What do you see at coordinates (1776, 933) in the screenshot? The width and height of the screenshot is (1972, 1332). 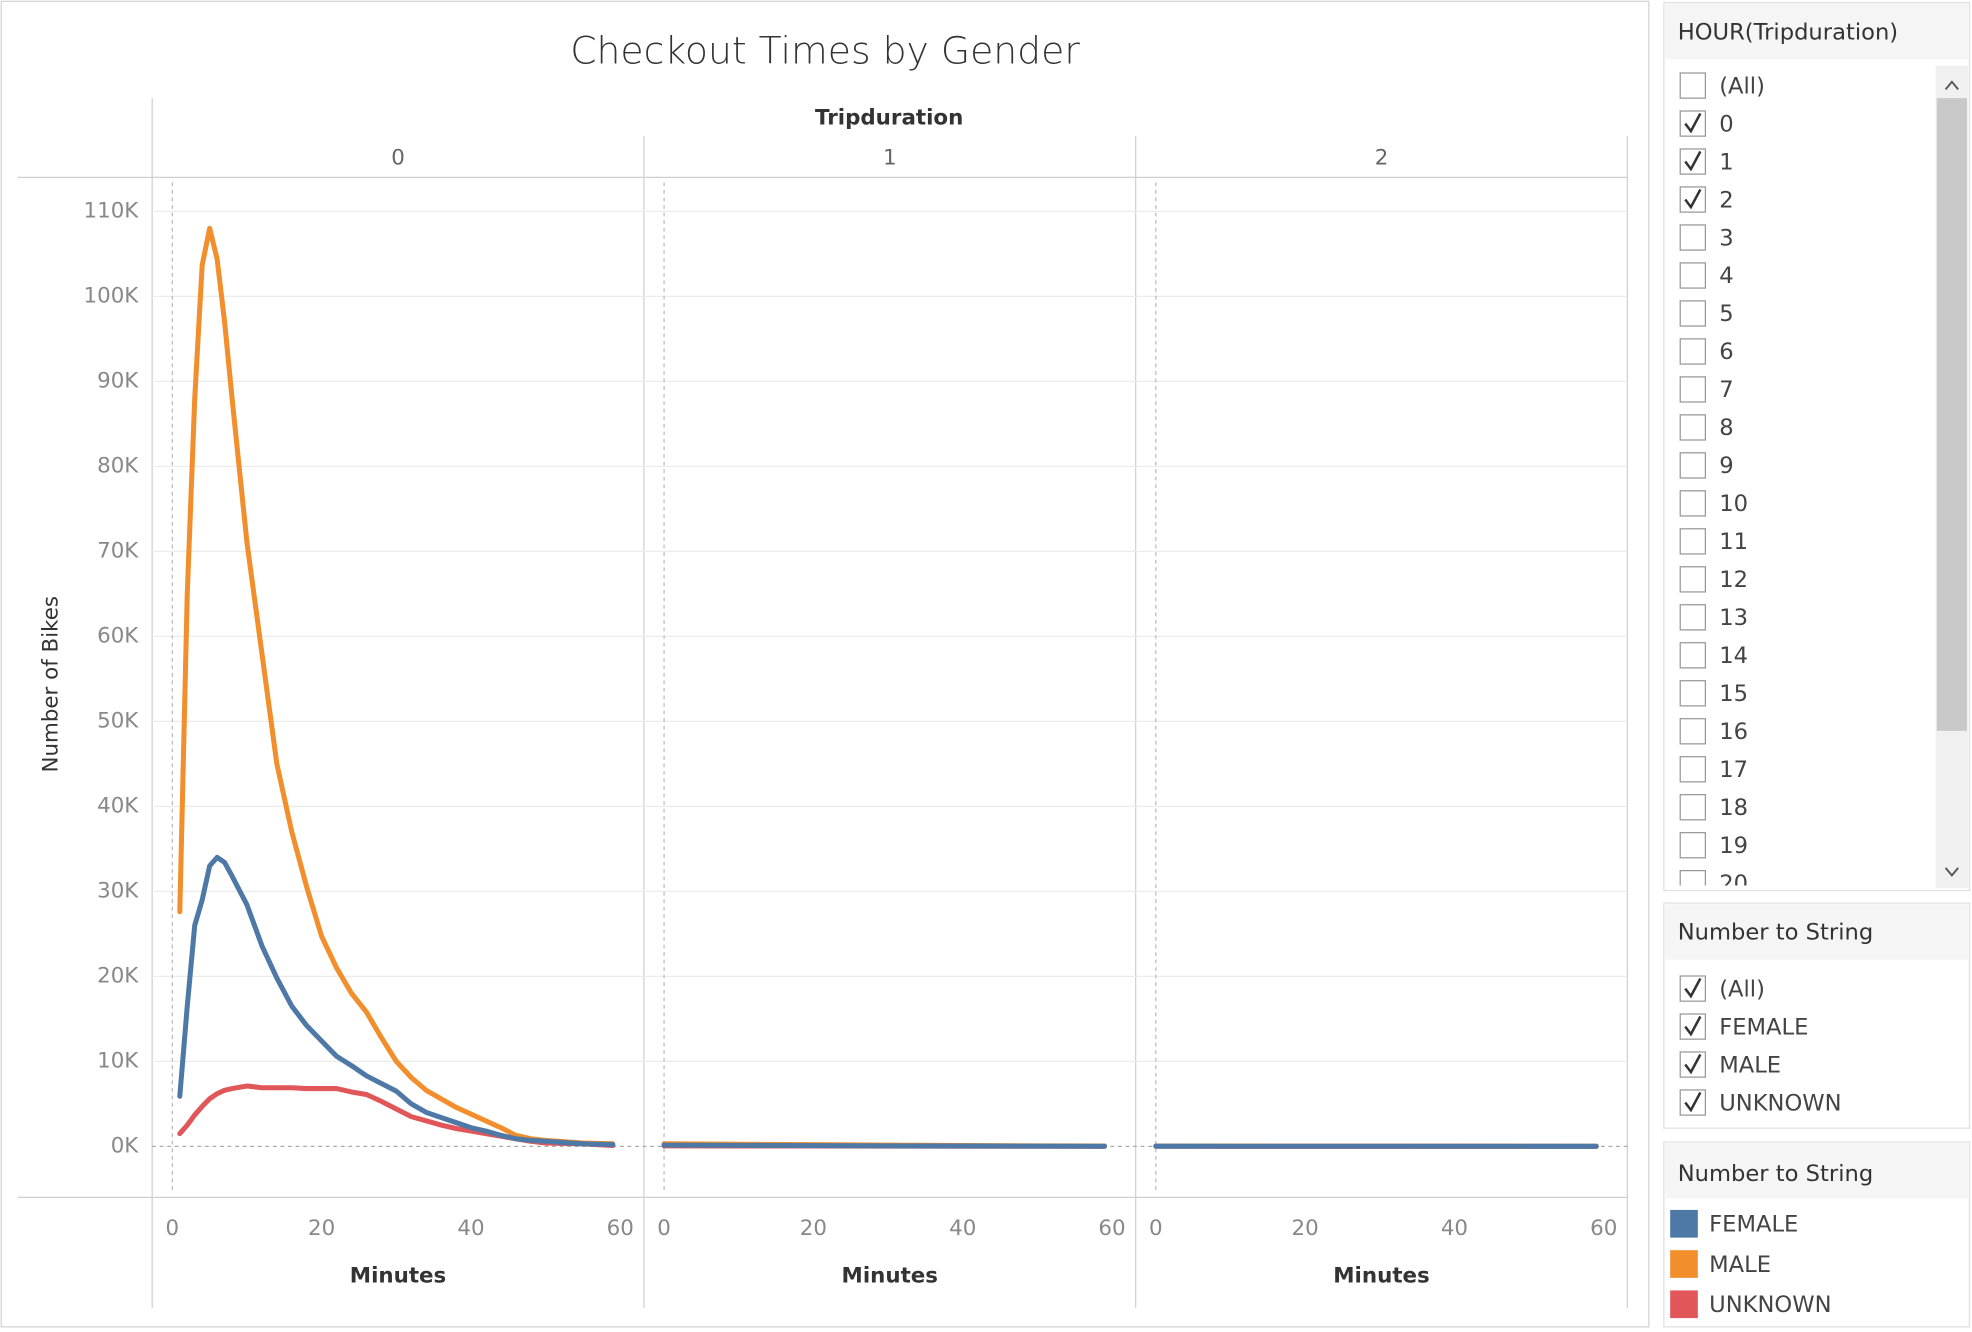 I see `filter-title: Number to String` at bounding box center [1776, 933].